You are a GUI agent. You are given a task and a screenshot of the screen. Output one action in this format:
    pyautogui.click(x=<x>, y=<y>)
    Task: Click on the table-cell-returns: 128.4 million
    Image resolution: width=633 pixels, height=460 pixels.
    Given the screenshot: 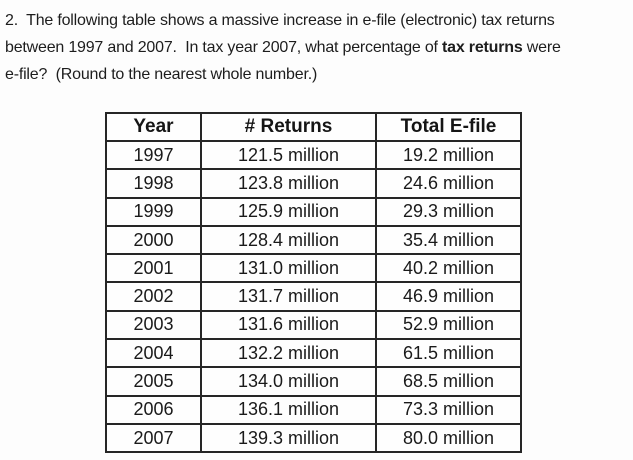 What is the action you would take?
    pyautogui.click(x=288, y=240)
    